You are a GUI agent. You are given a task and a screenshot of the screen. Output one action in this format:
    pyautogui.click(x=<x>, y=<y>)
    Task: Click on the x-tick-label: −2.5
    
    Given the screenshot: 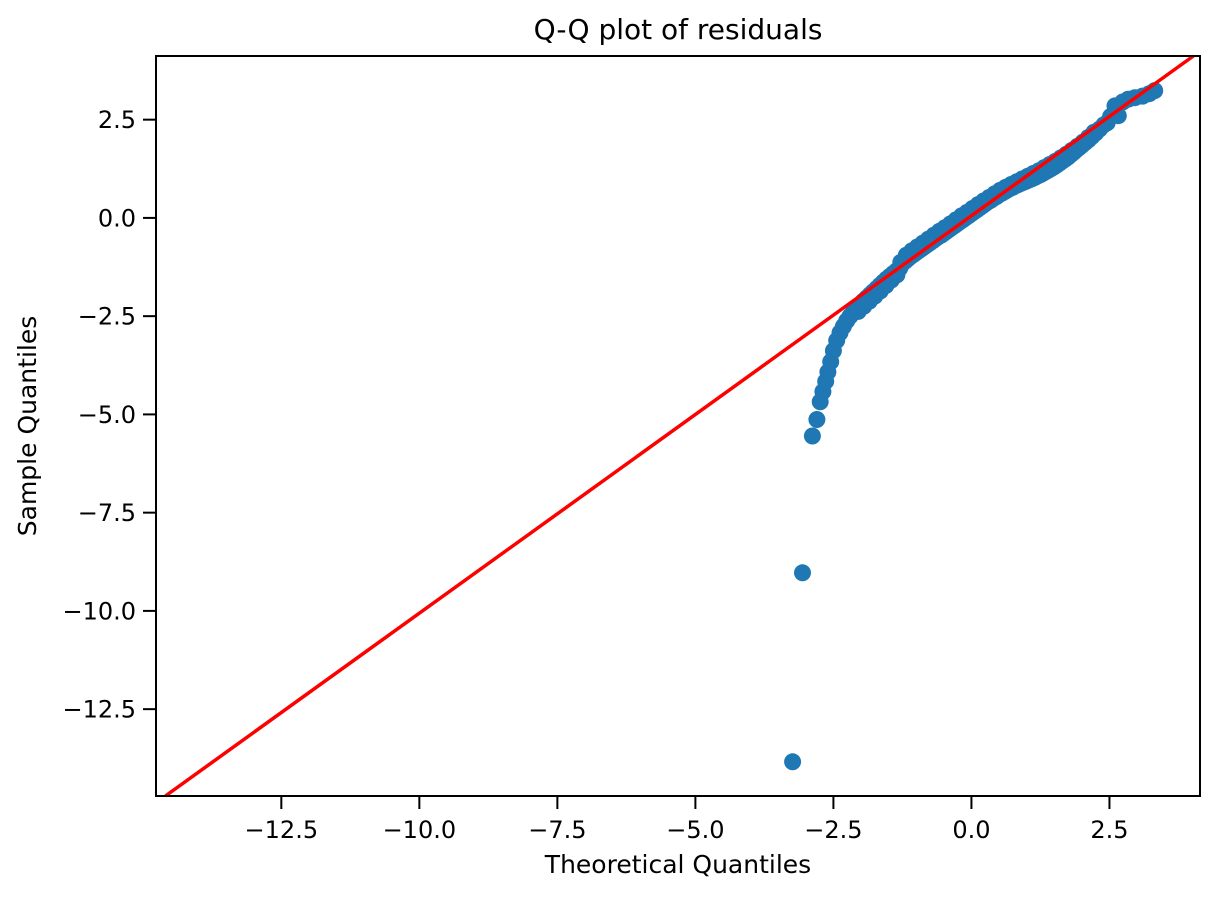 What is the action you would take?
    pyautogui.click(x=833, y=830)
    